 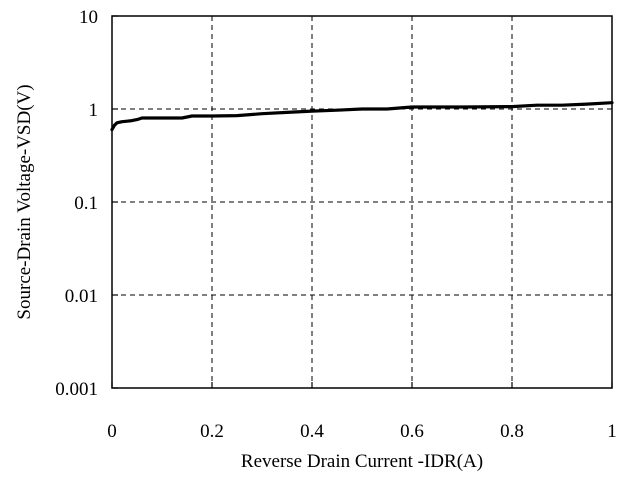 I want to click on y-tick-label: 0.01, so click(x=81, y=296).